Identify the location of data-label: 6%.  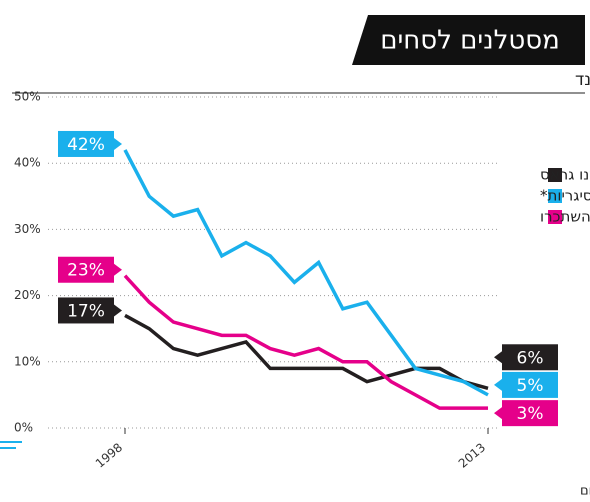
(530, 358).